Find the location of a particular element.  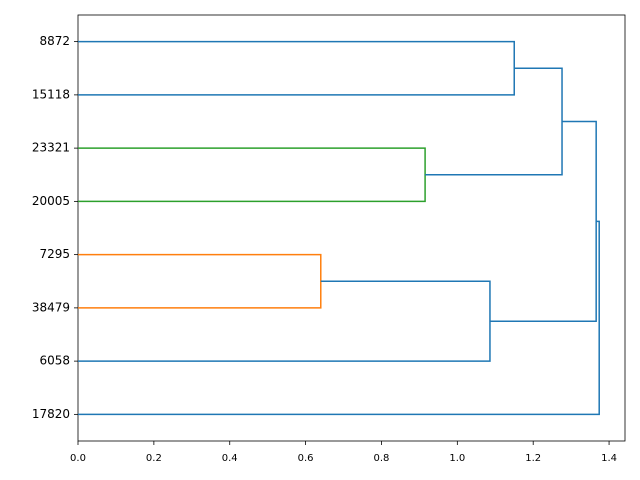

leaf-label: 38479 is located at coordinates (51, 307).